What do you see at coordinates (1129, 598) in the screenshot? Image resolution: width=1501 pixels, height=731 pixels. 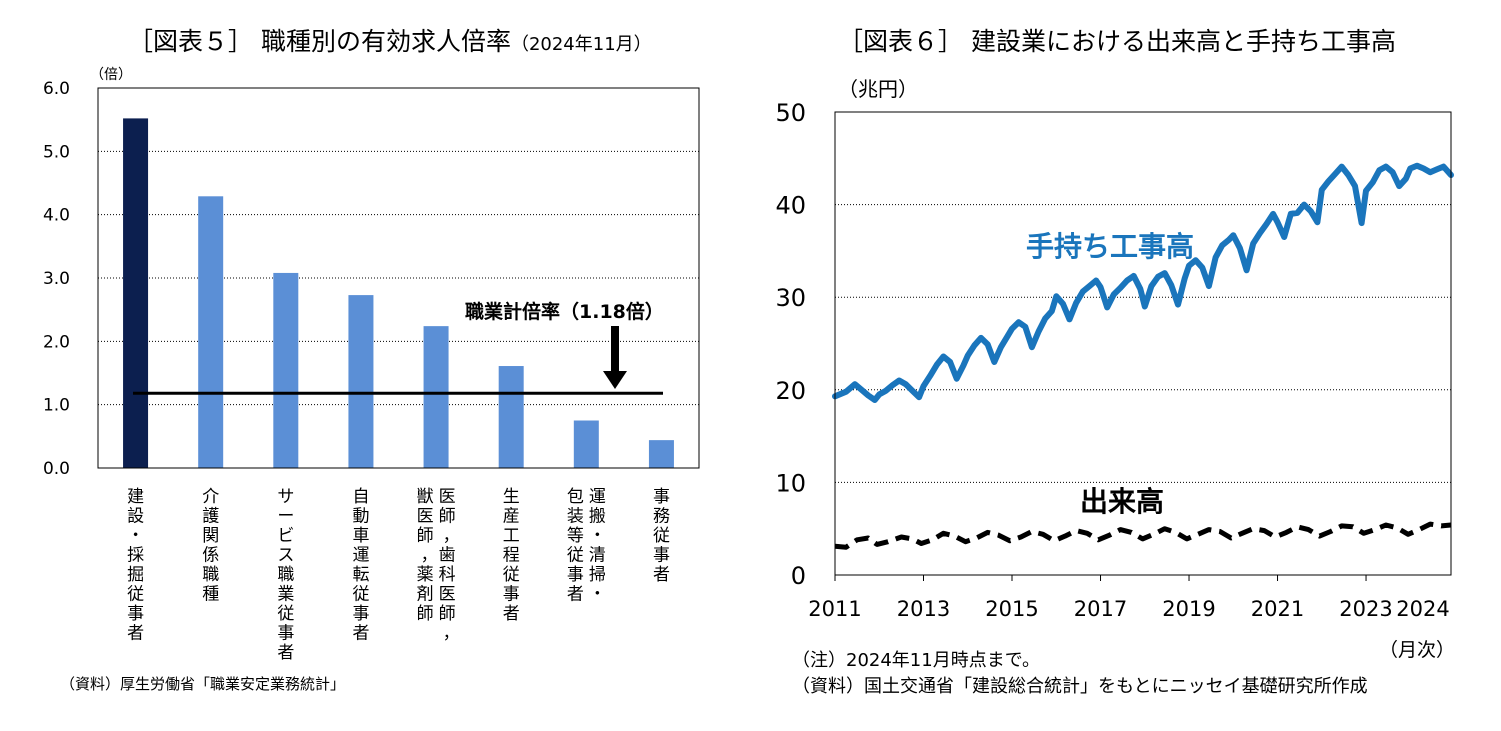 I see `line-x-axis: 2011 2013 2015 2017 2019 2021 2023 2024` at bounding box center [1129, 598].